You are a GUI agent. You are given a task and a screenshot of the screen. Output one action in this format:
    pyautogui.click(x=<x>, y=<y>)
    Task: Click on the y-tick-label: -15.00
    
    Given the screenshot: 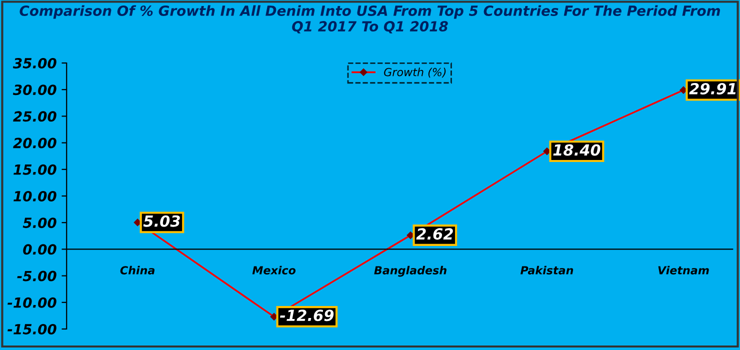 What is the action you would take?
    pyautogui.click(x=32, y=329)
    